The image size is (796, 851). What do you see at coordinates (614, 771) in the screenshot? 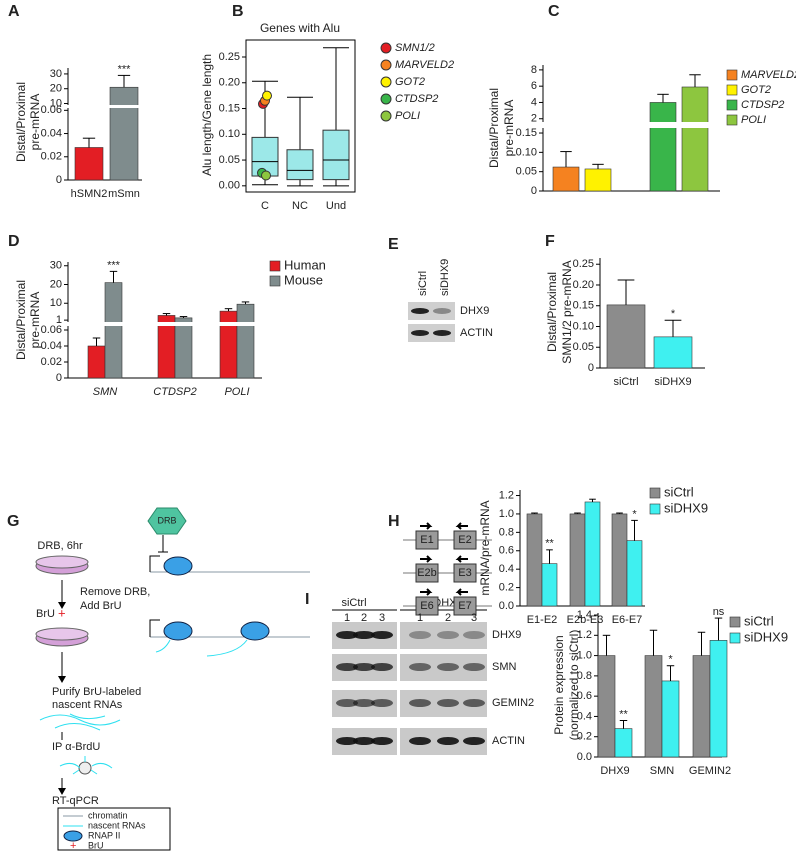
I see `x-tick-label: DHX9` at bounding box center [614, 771].